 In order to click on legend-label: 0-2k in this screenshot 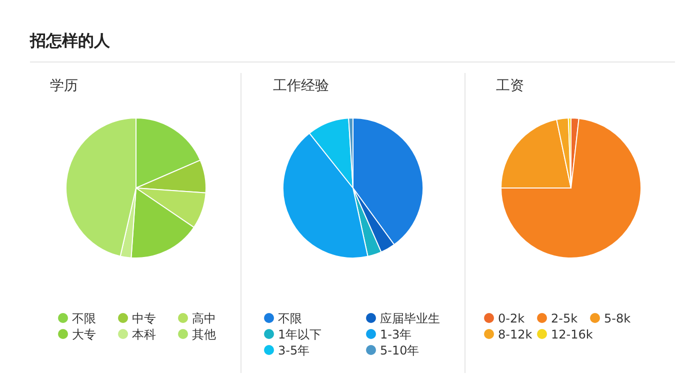, I will do `click(511, 319)`.